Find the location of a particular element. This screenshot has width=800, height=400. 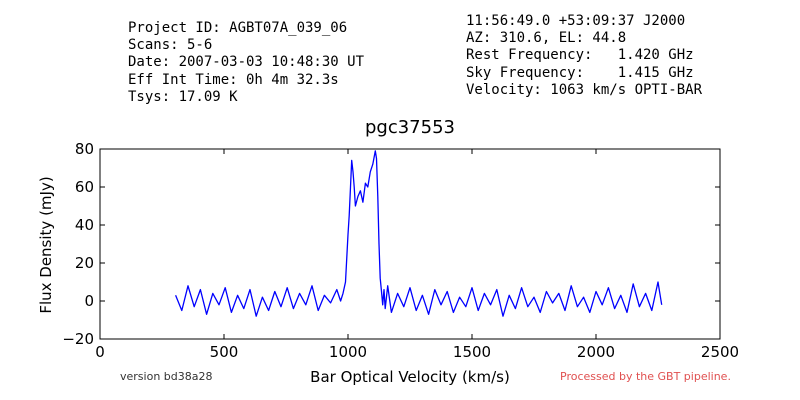

version-label: version bd38a28 is located at coordinates (166, 376).